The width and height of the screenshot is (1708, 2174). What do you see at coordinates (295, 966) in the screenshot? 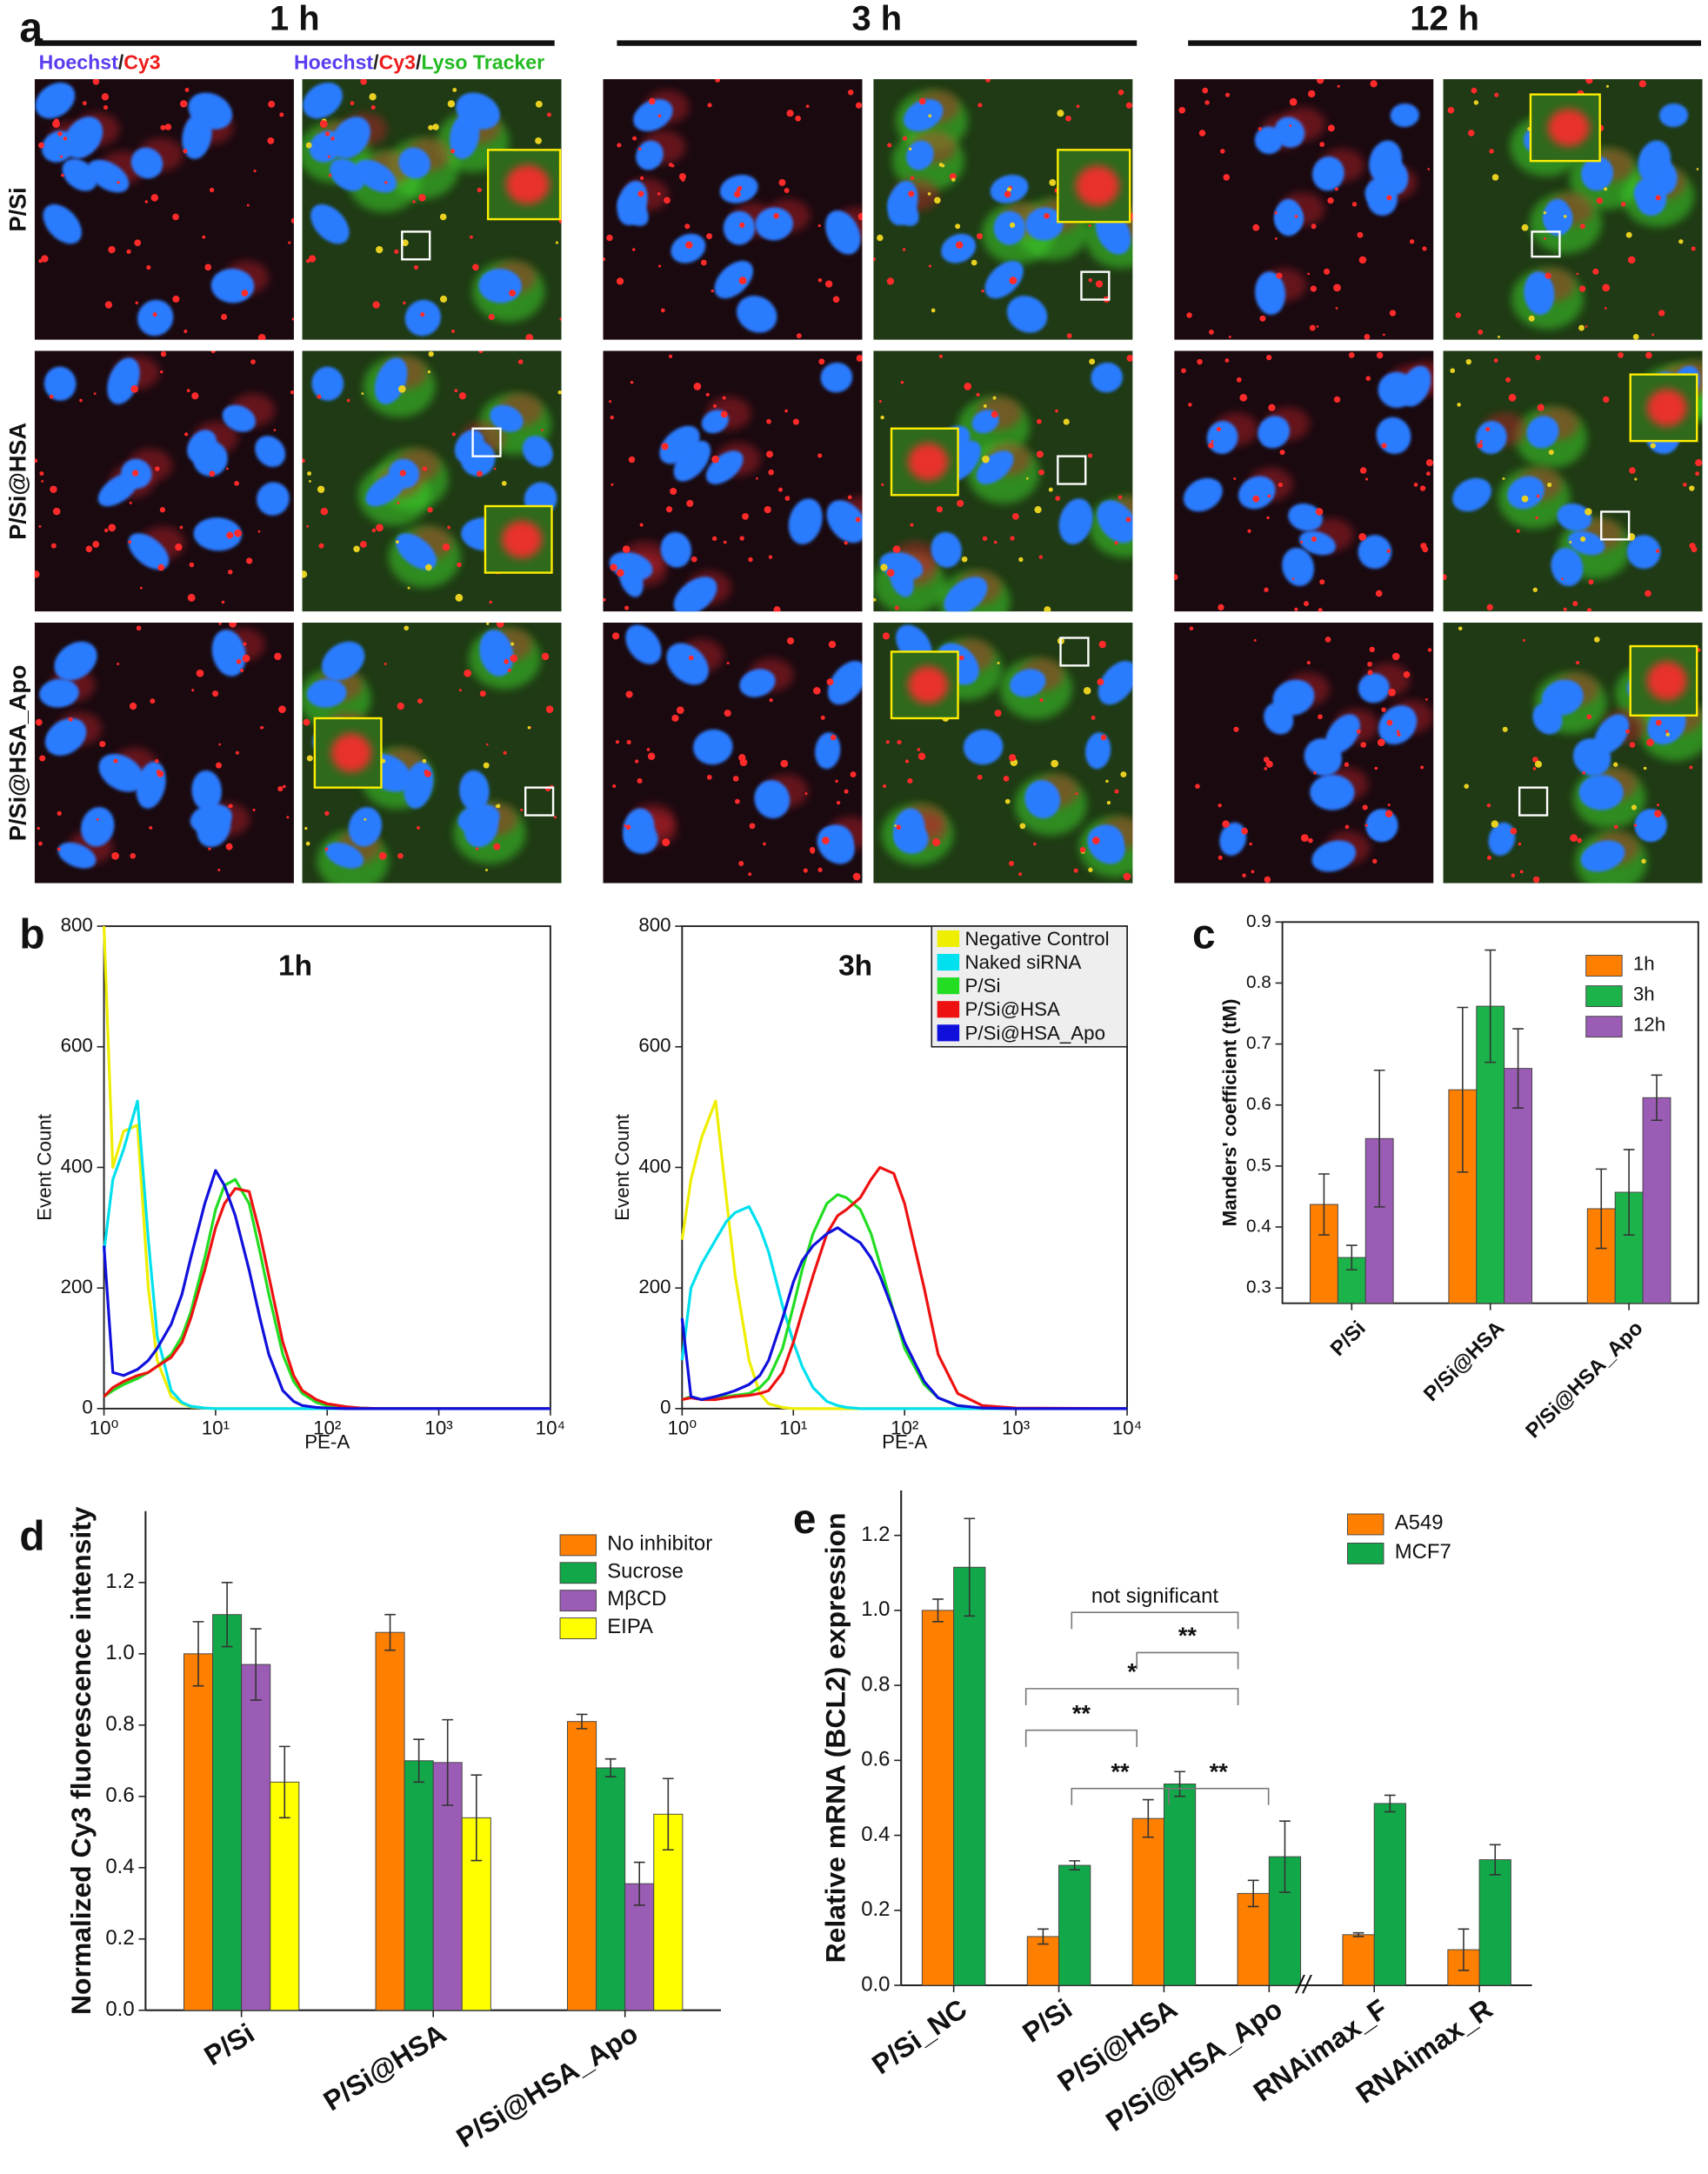
I see `chart-title: 1h` at bounding box center [295, 966].